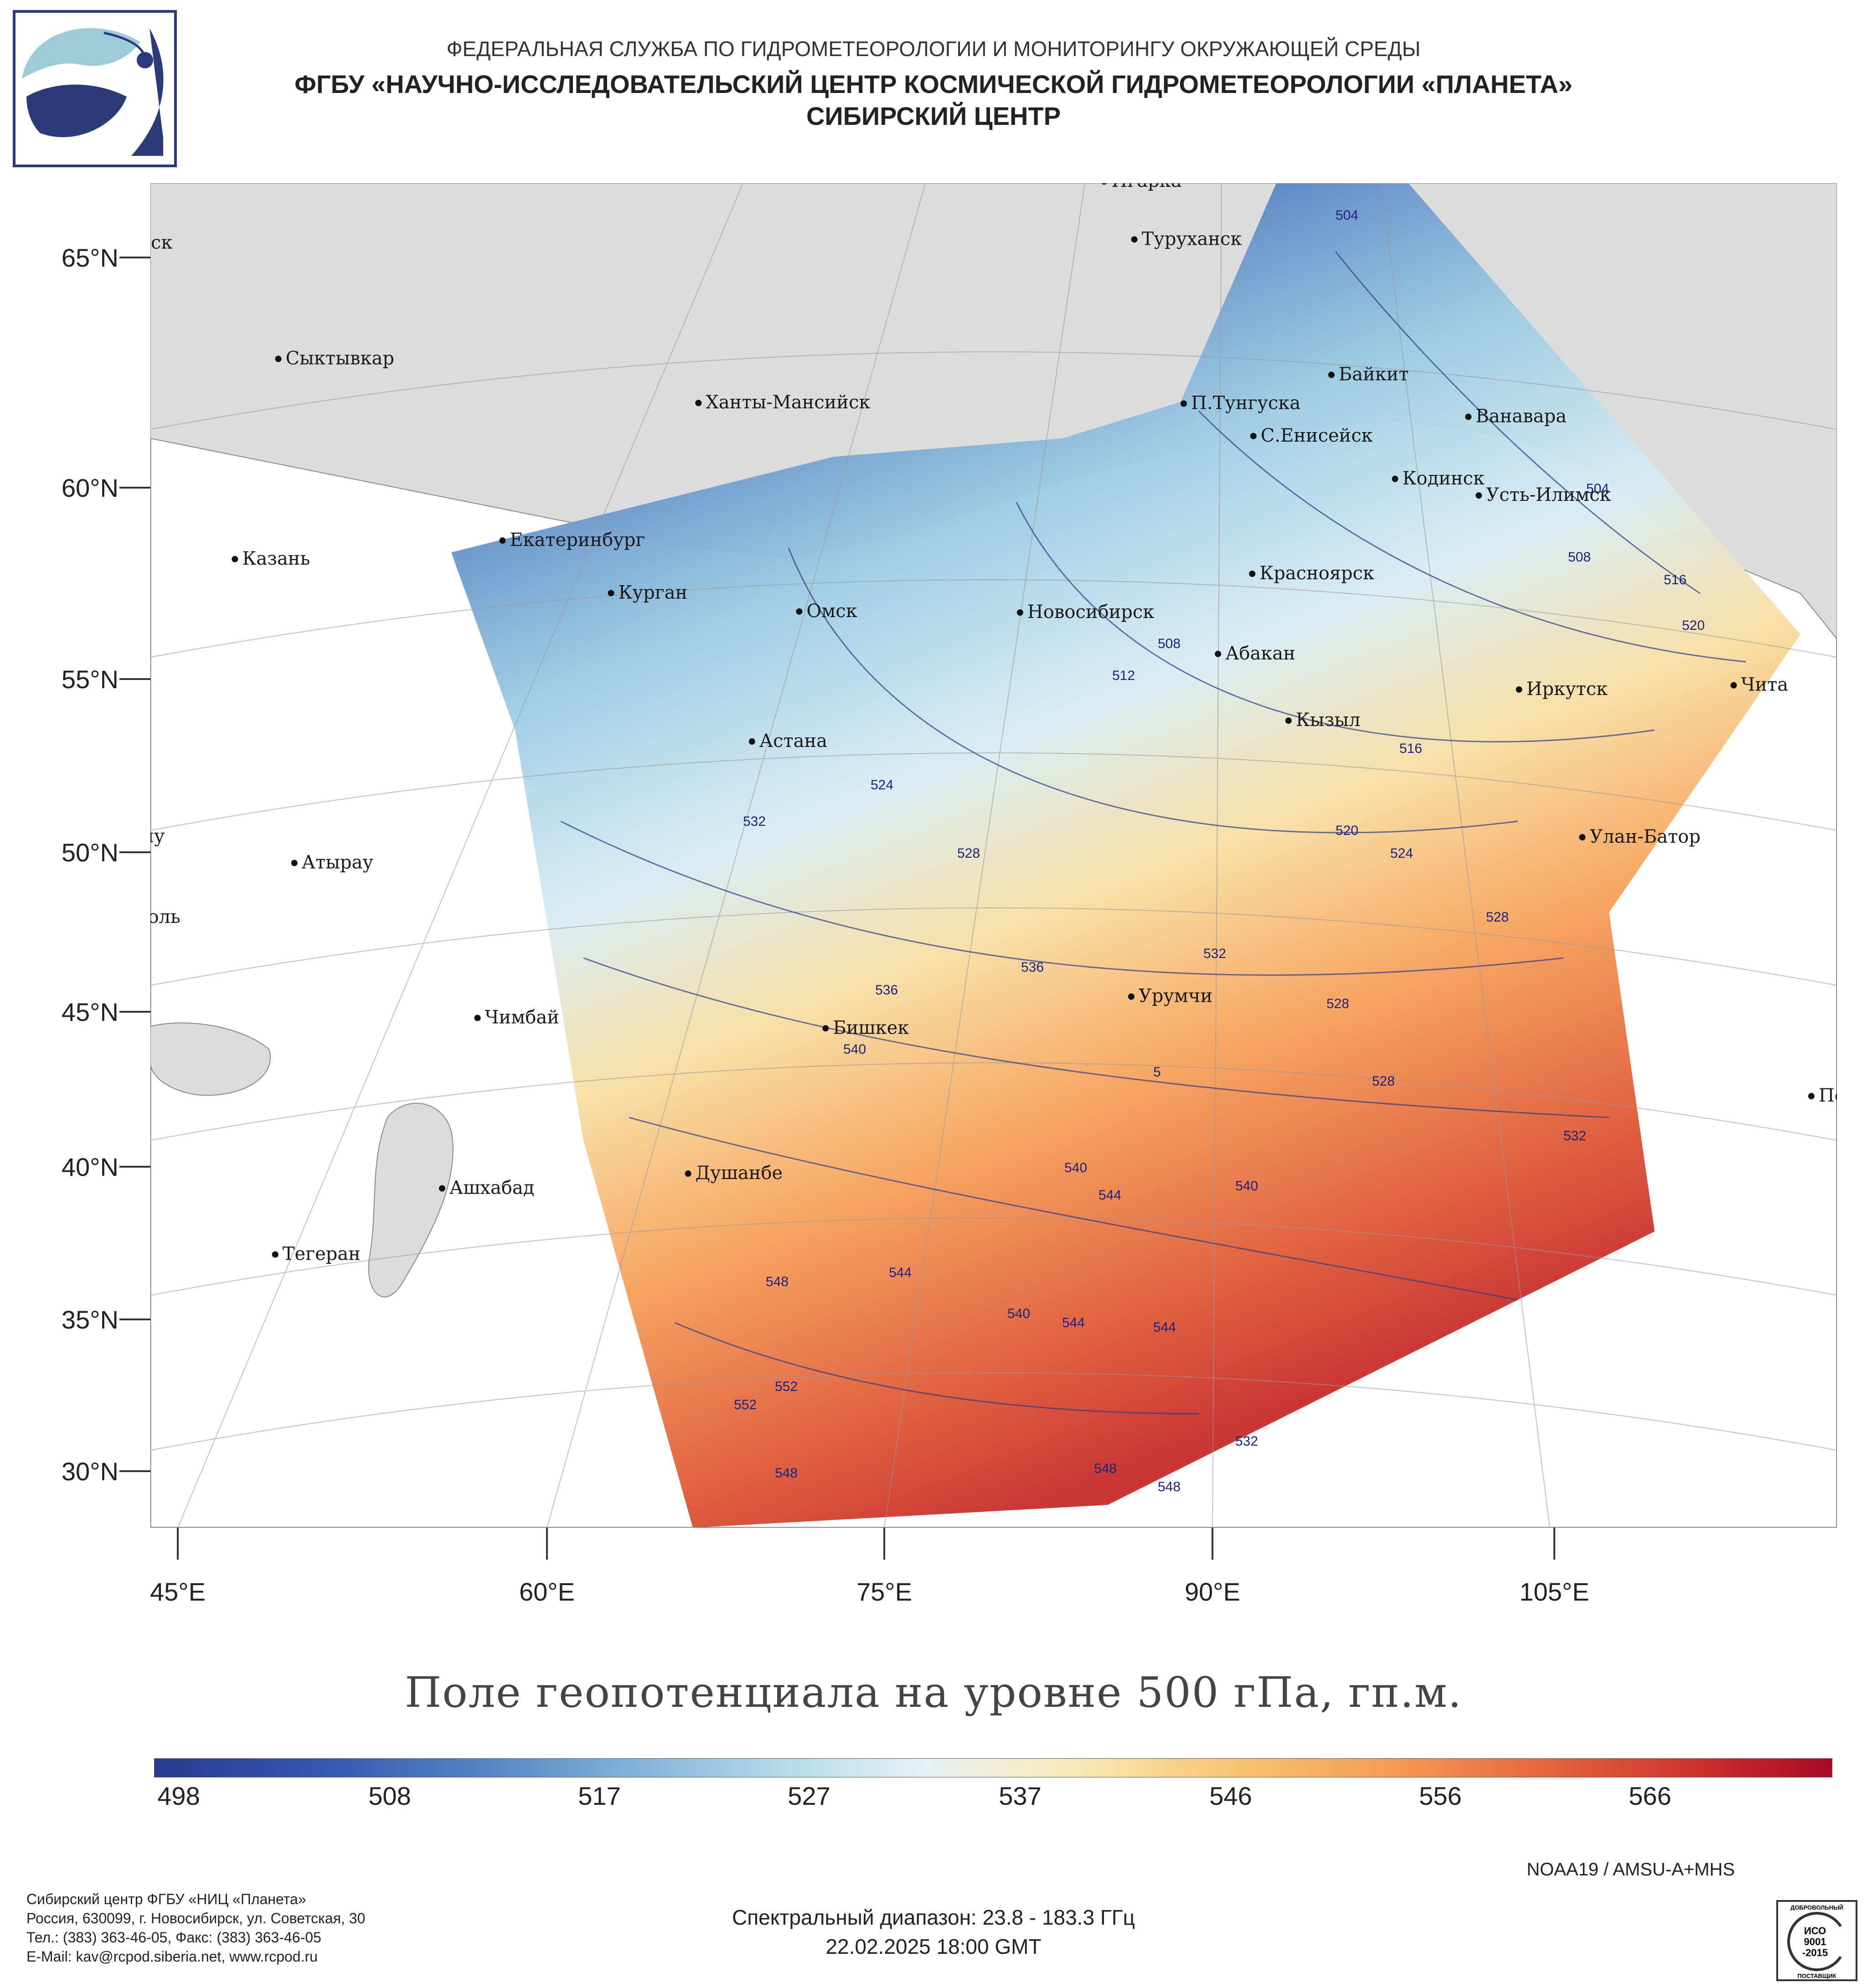  I want to click on iso-certification-badge: ДОБРОВОЛЬНЫЙ ИСО 9001 -2015 ПОСТАВЩИК, so click(1816, 1940).